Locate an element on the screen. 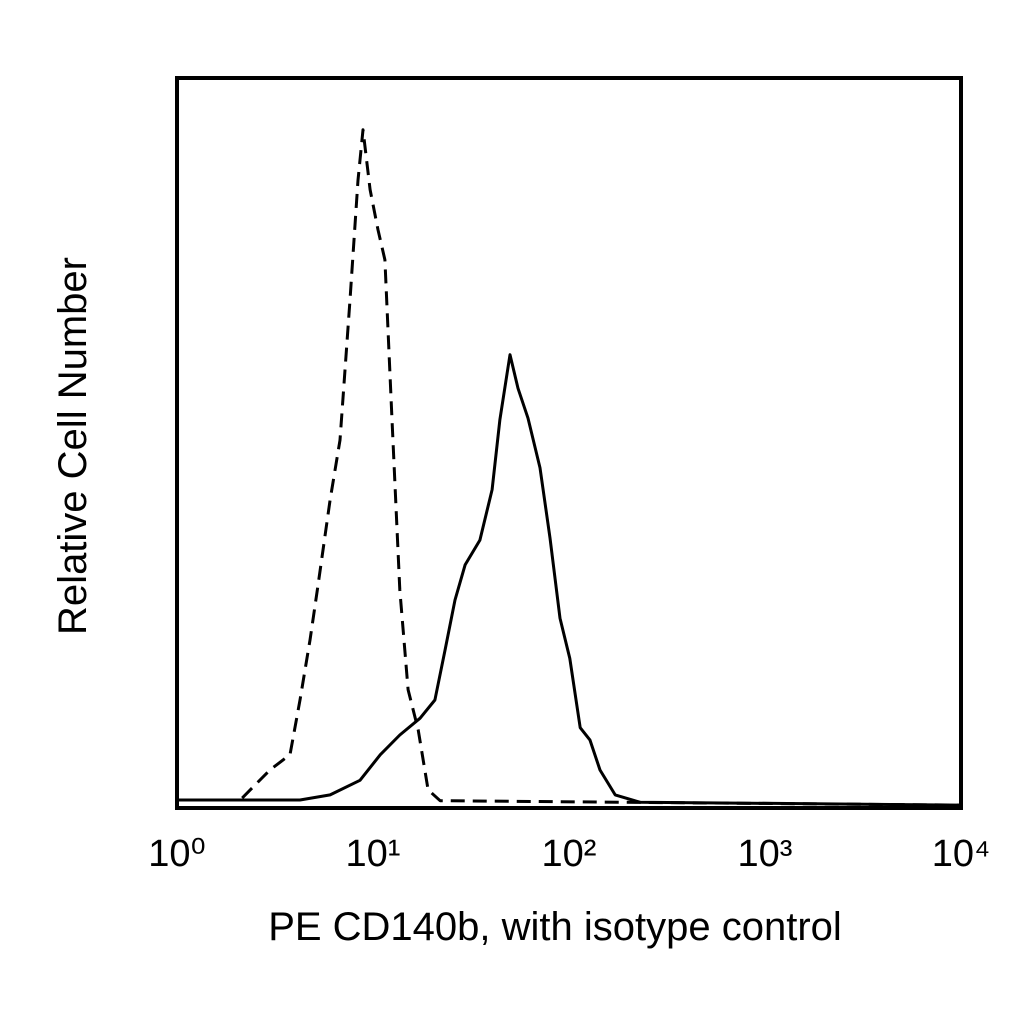  x-tick-label: 10² is located at coordinates (569, 854).